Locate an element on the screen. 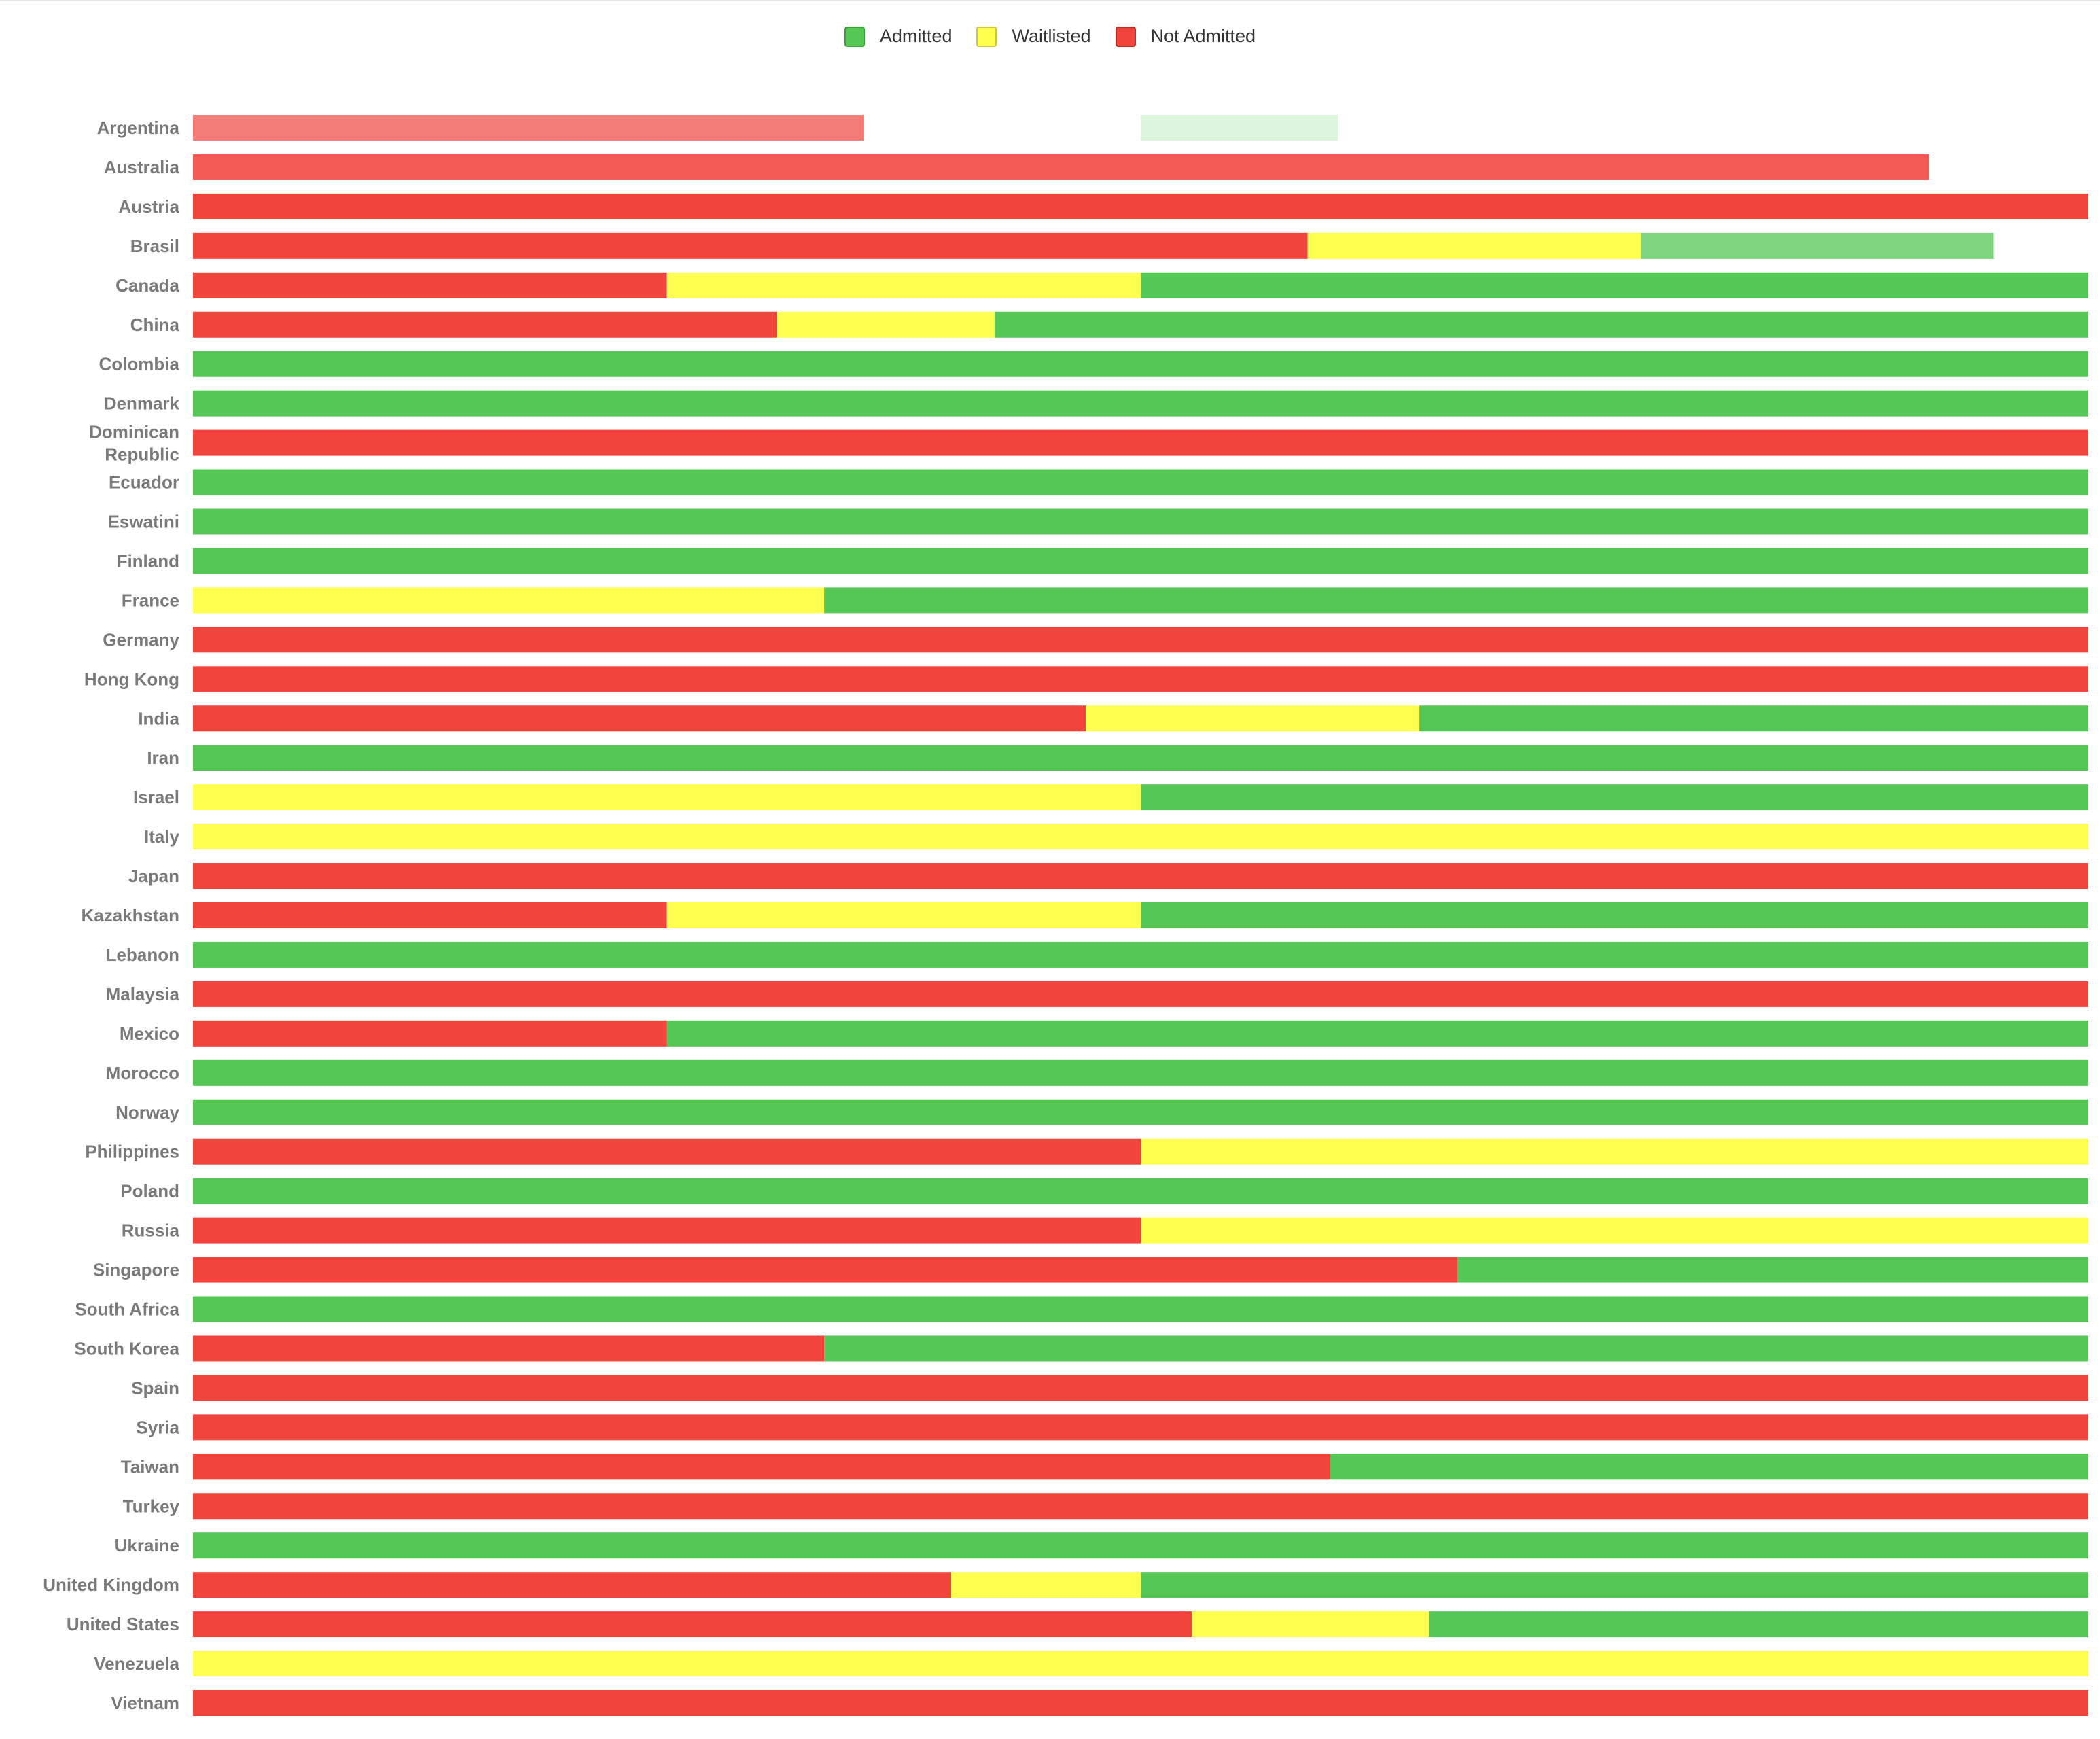 This screenshot has width=2100, height=1739. bar-japan-not-admitted is located at coordinates (1140, 876).